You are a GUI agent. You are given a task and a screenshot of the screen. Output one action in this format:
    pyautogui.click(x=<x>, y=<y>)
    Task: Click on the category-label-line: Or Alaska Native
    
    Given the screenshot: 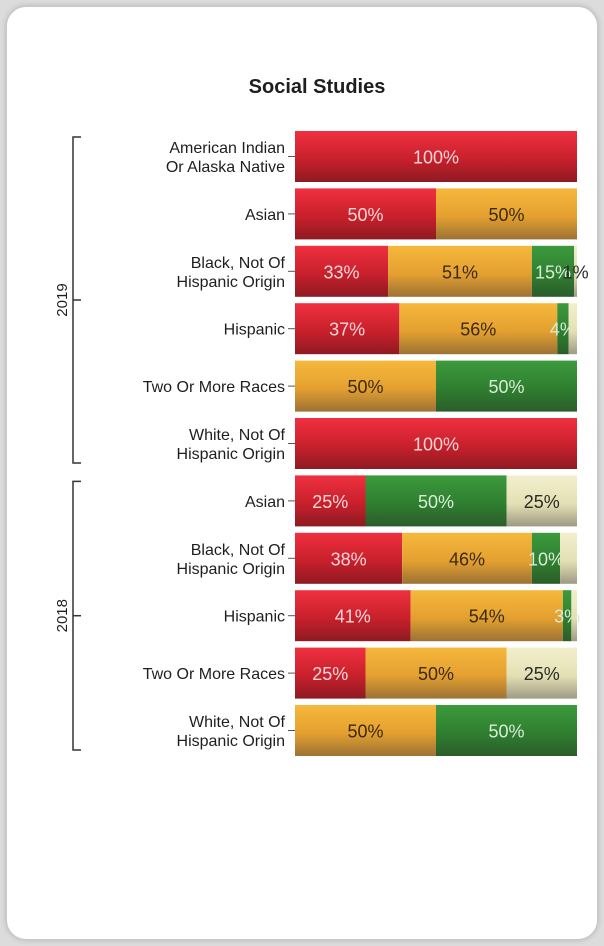 What is the action you would take?
    pyautogui.click(x=225, y=167)
    